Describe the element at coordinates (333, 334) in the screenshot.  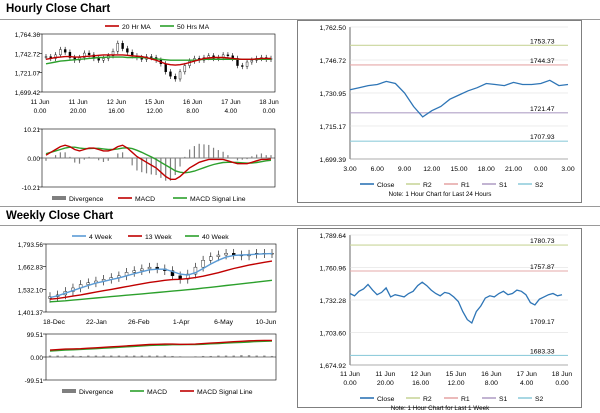
I see `weekly-close-y-tick-label: 1,703.60` at that location.